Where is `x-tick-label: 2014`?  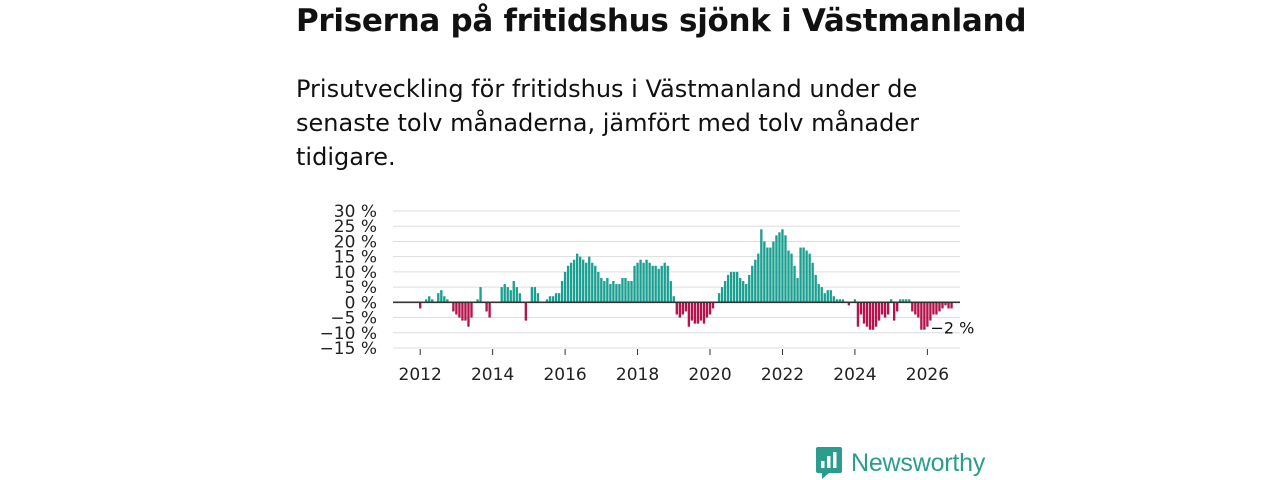 x-tick-label: 2014 is located at coordinates (492, 375).